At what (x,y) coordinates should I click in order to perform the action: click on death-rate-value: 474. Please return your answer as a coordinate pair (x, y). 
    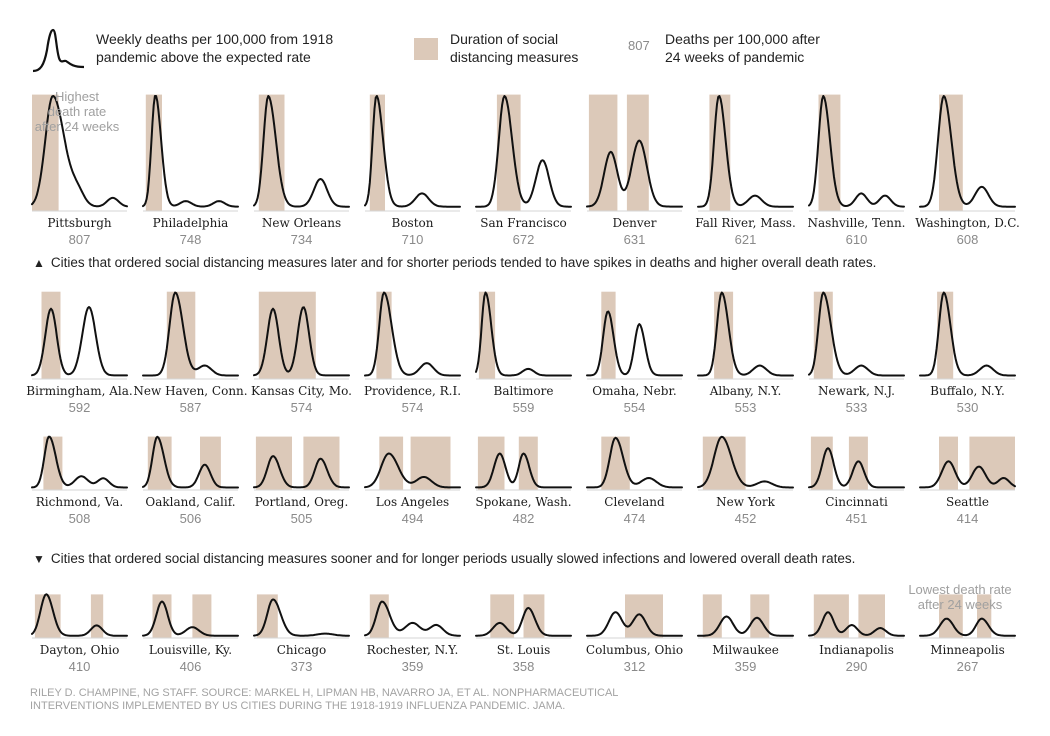
    Looking at the image, I should click on (635, 518).